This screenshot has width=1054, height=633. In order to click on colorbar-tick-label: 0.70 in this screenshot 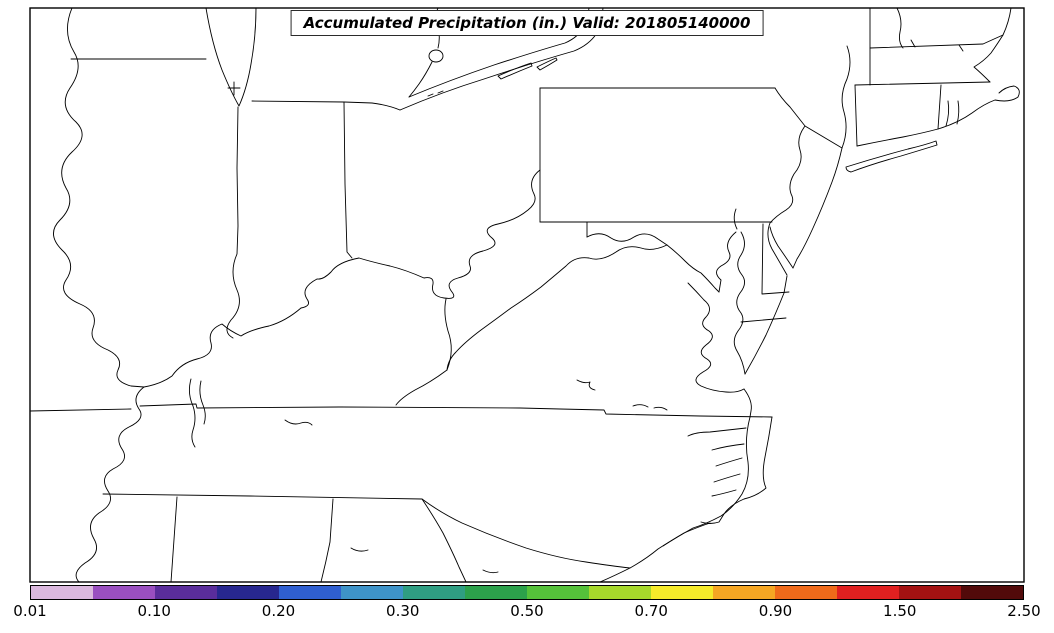, I will do `click(651, 611)`.